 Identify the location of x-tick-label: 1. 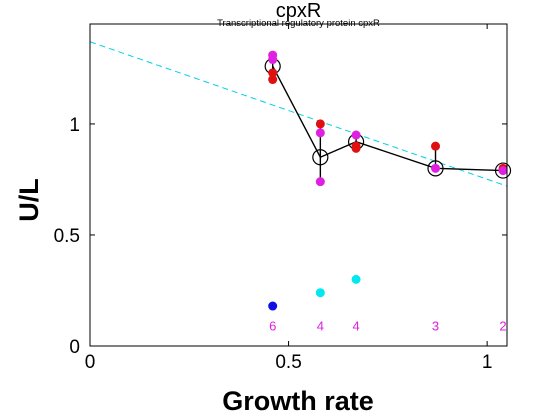
(487, 362).